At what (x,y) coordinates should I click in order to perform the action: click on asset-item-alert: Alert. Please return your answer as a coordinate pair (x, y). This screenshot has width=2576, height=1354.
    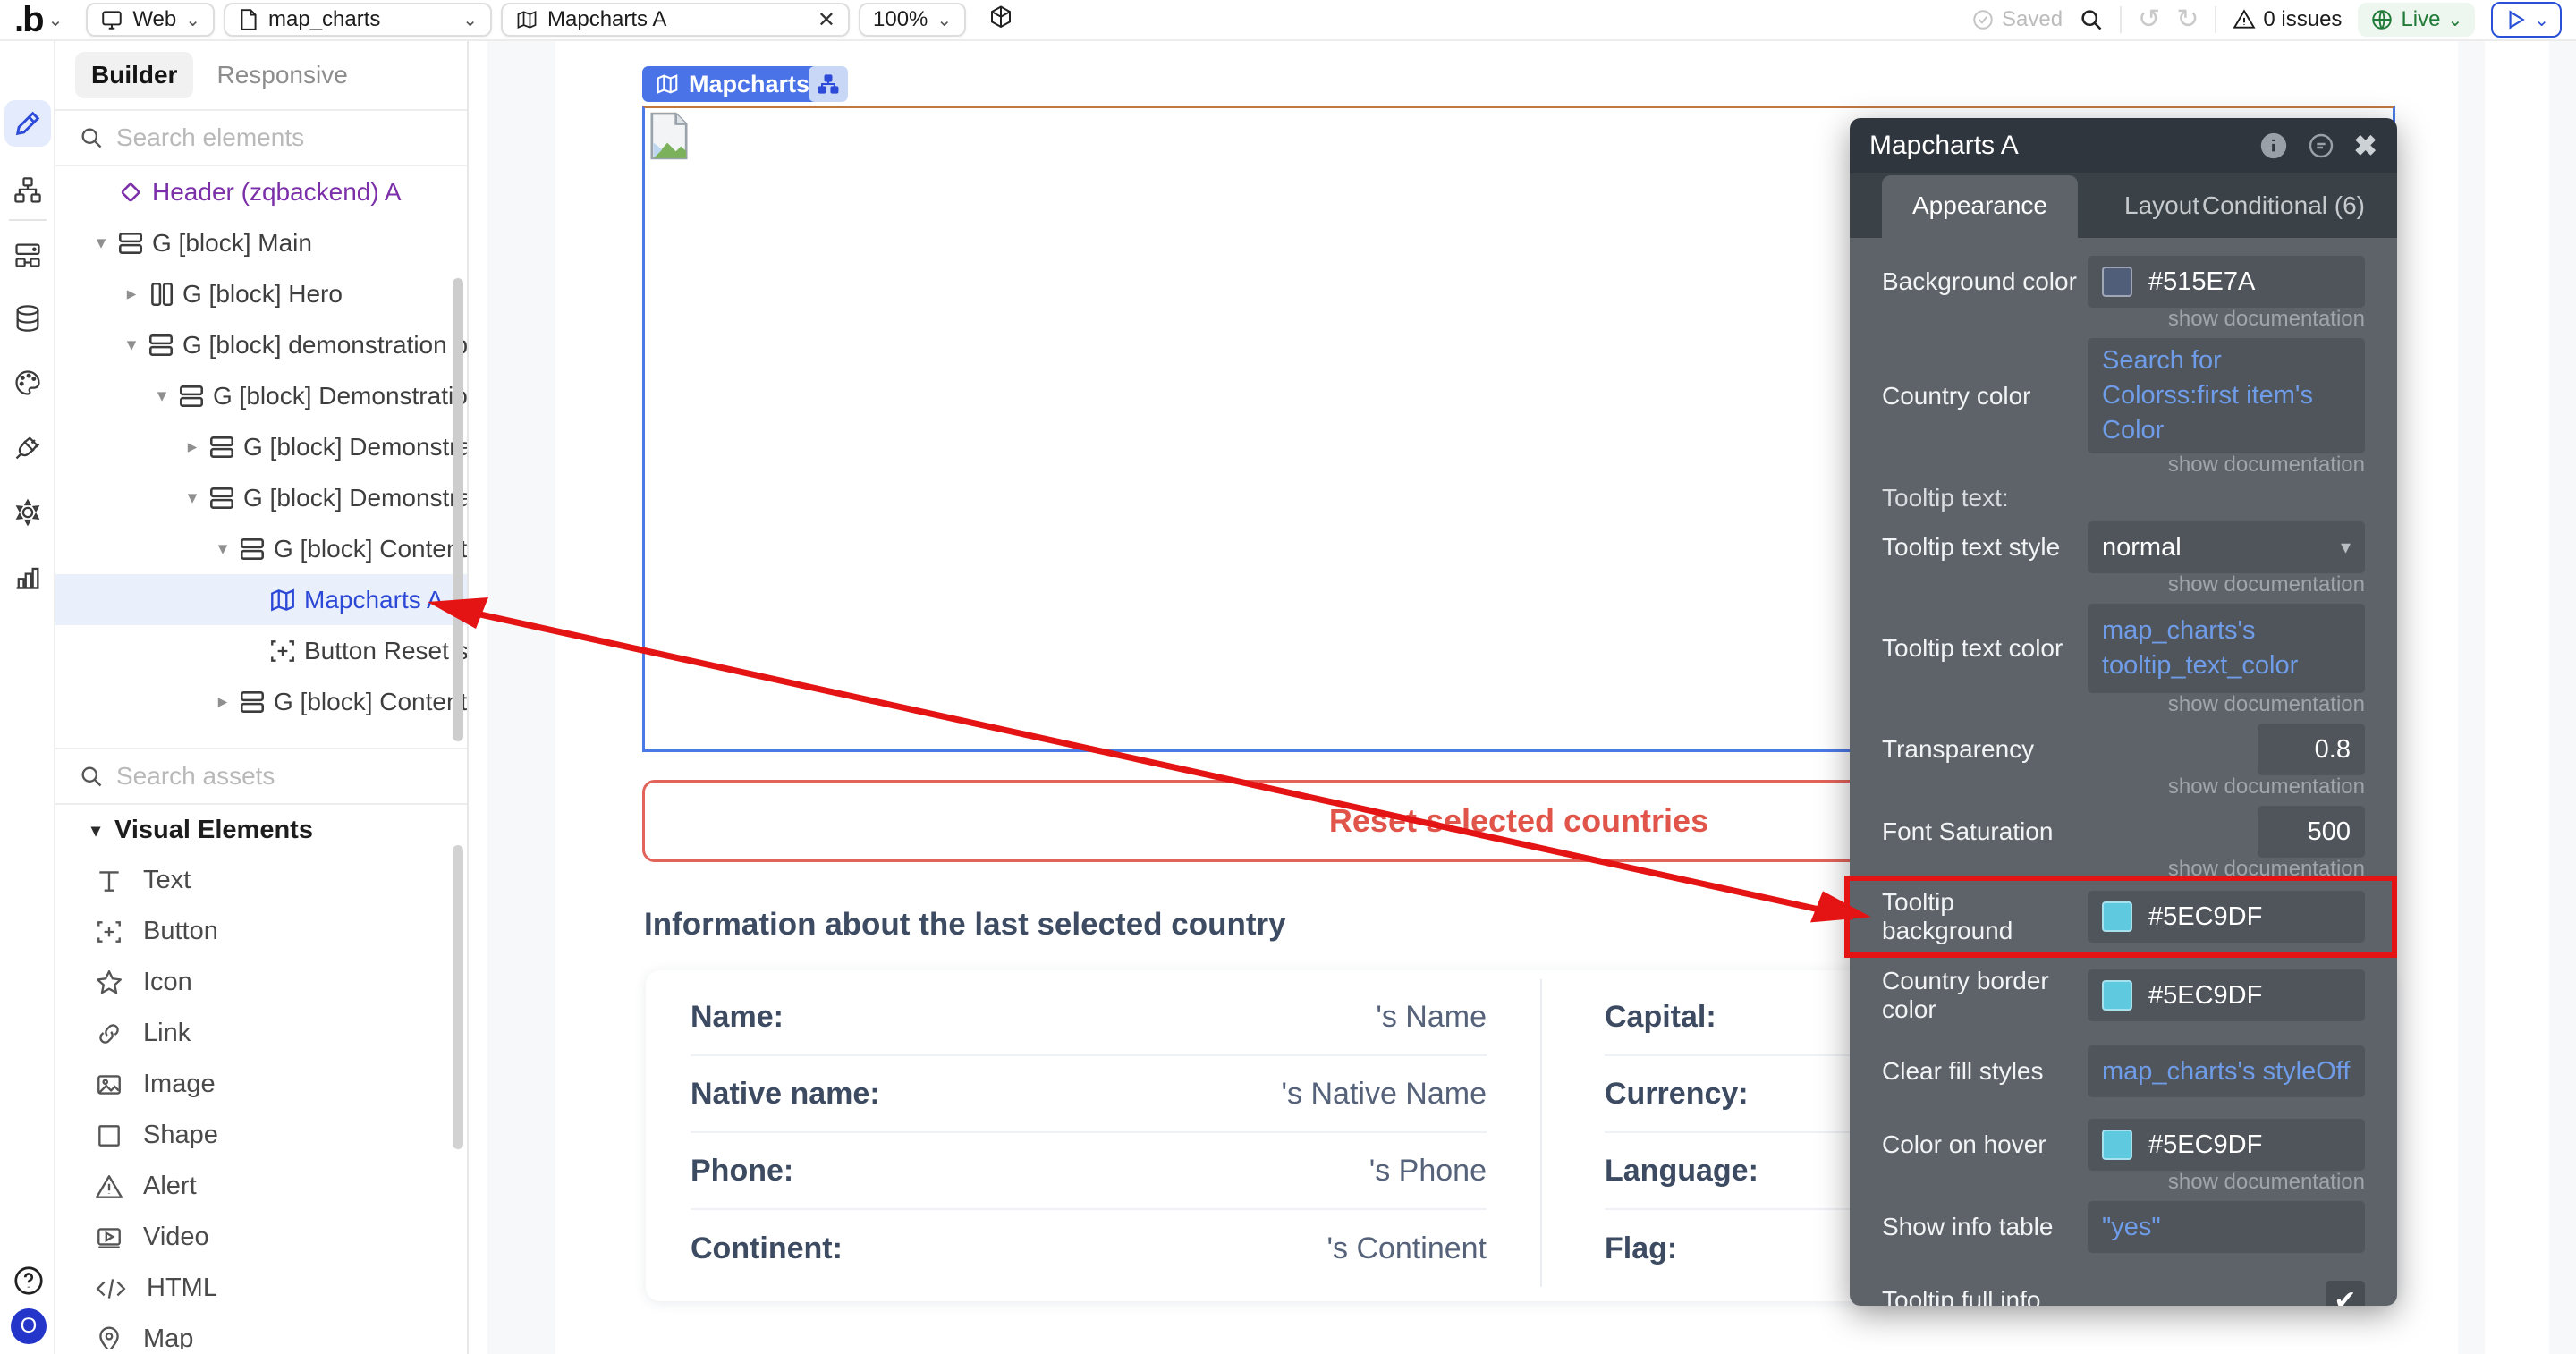
    Looking at the image, I should click on (261, 1186).